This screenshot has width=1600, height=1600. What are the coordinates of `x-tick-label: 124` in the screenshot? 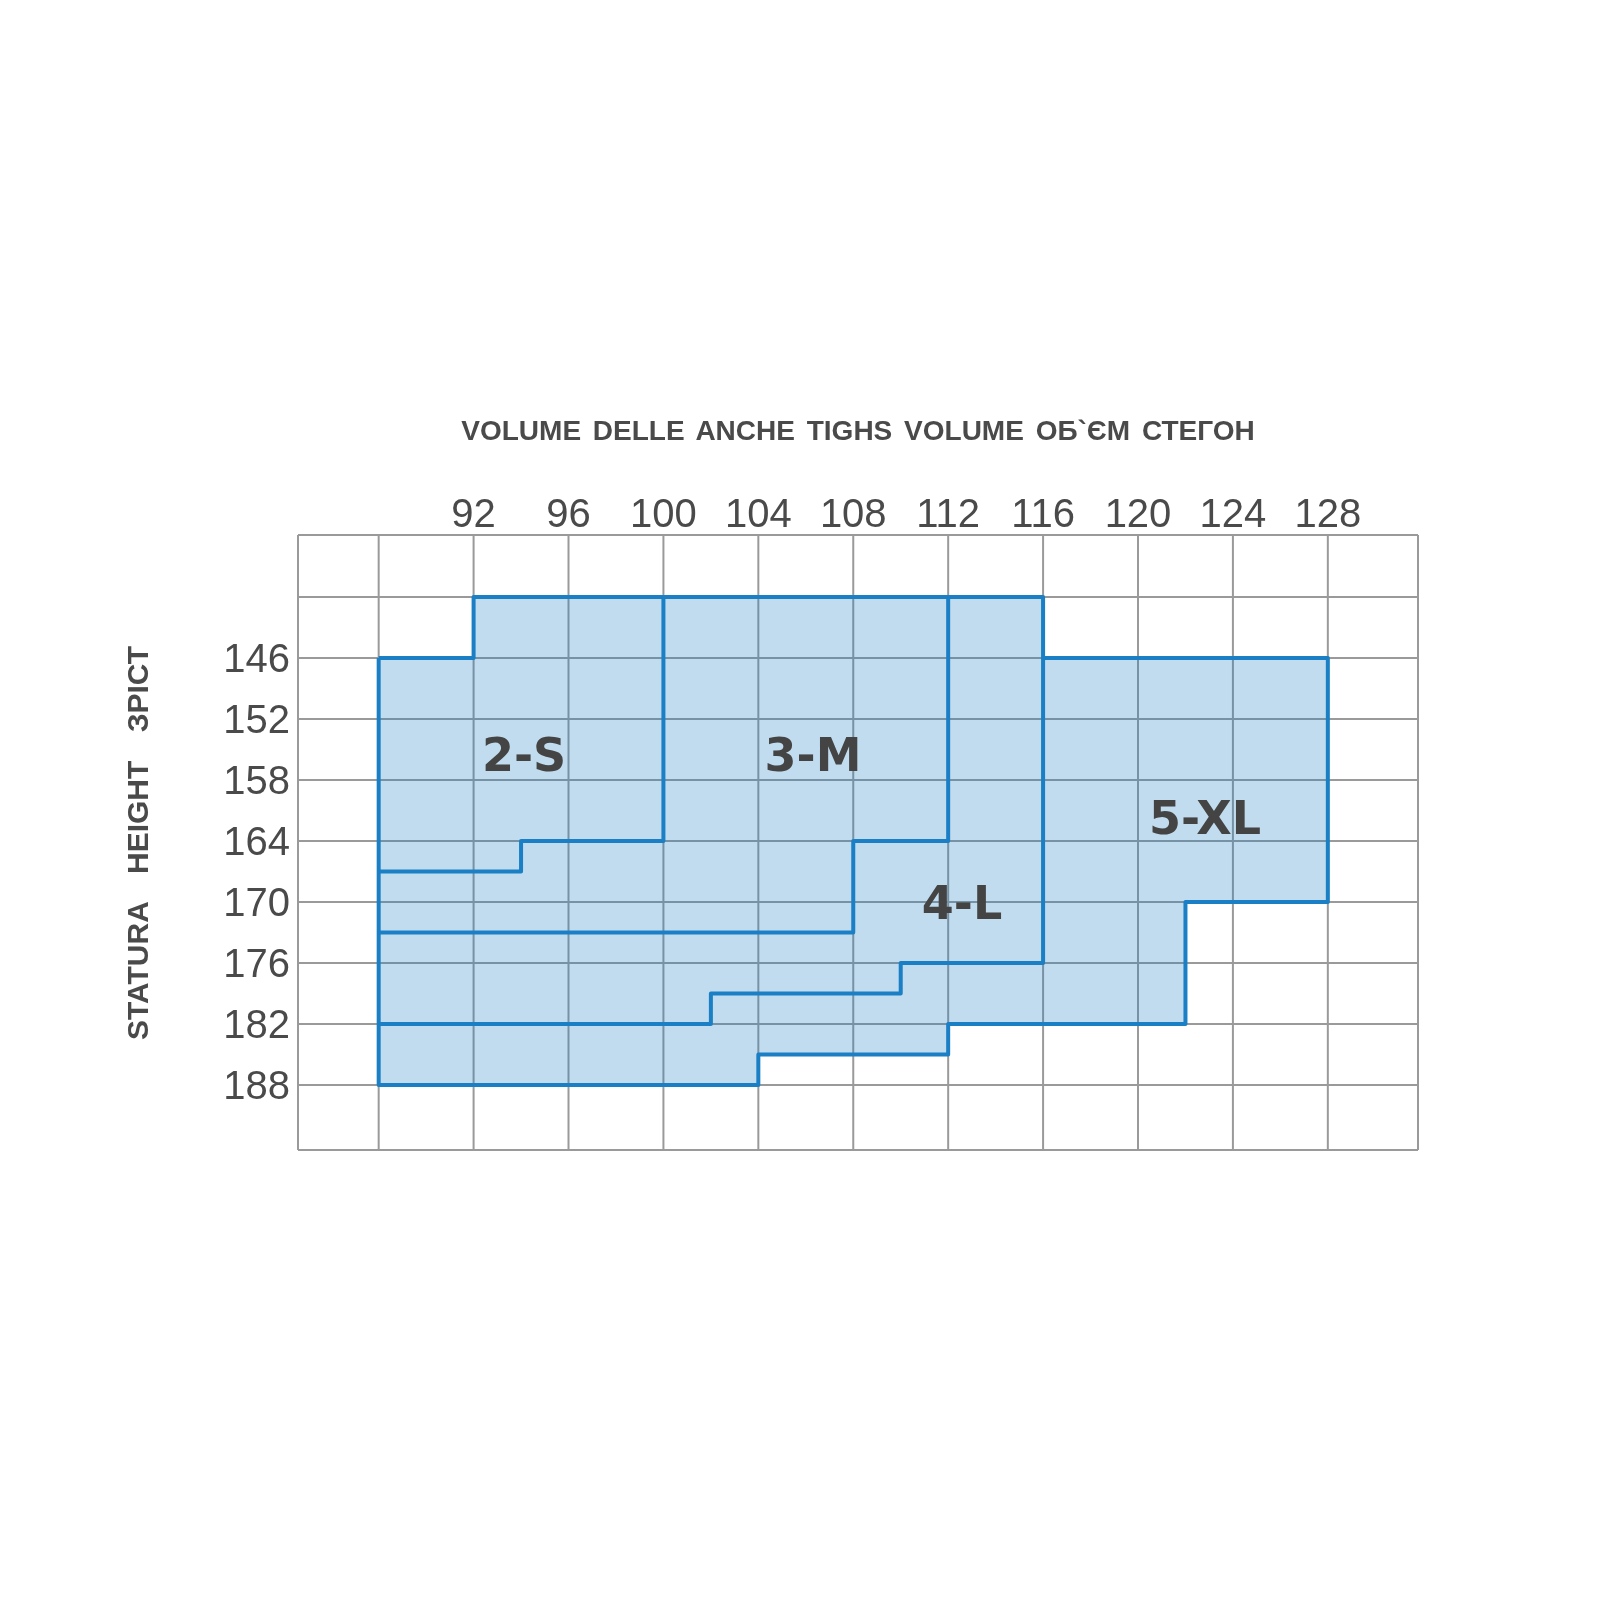 It's located at (1233, 513).